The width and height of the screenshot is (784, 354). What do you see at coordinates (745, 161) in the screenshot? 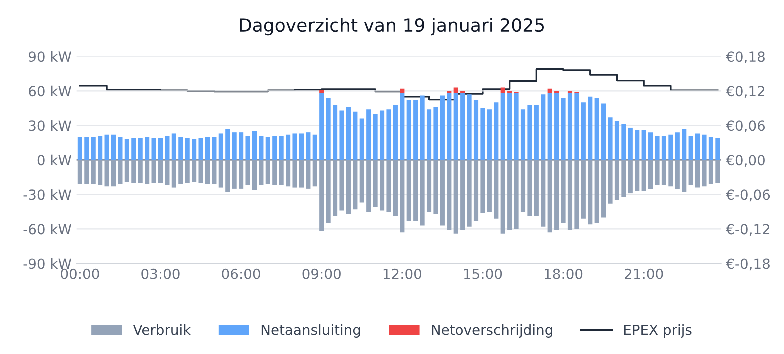
I see `y2-tick-label: €0,00` at bounding box center [745, 161].